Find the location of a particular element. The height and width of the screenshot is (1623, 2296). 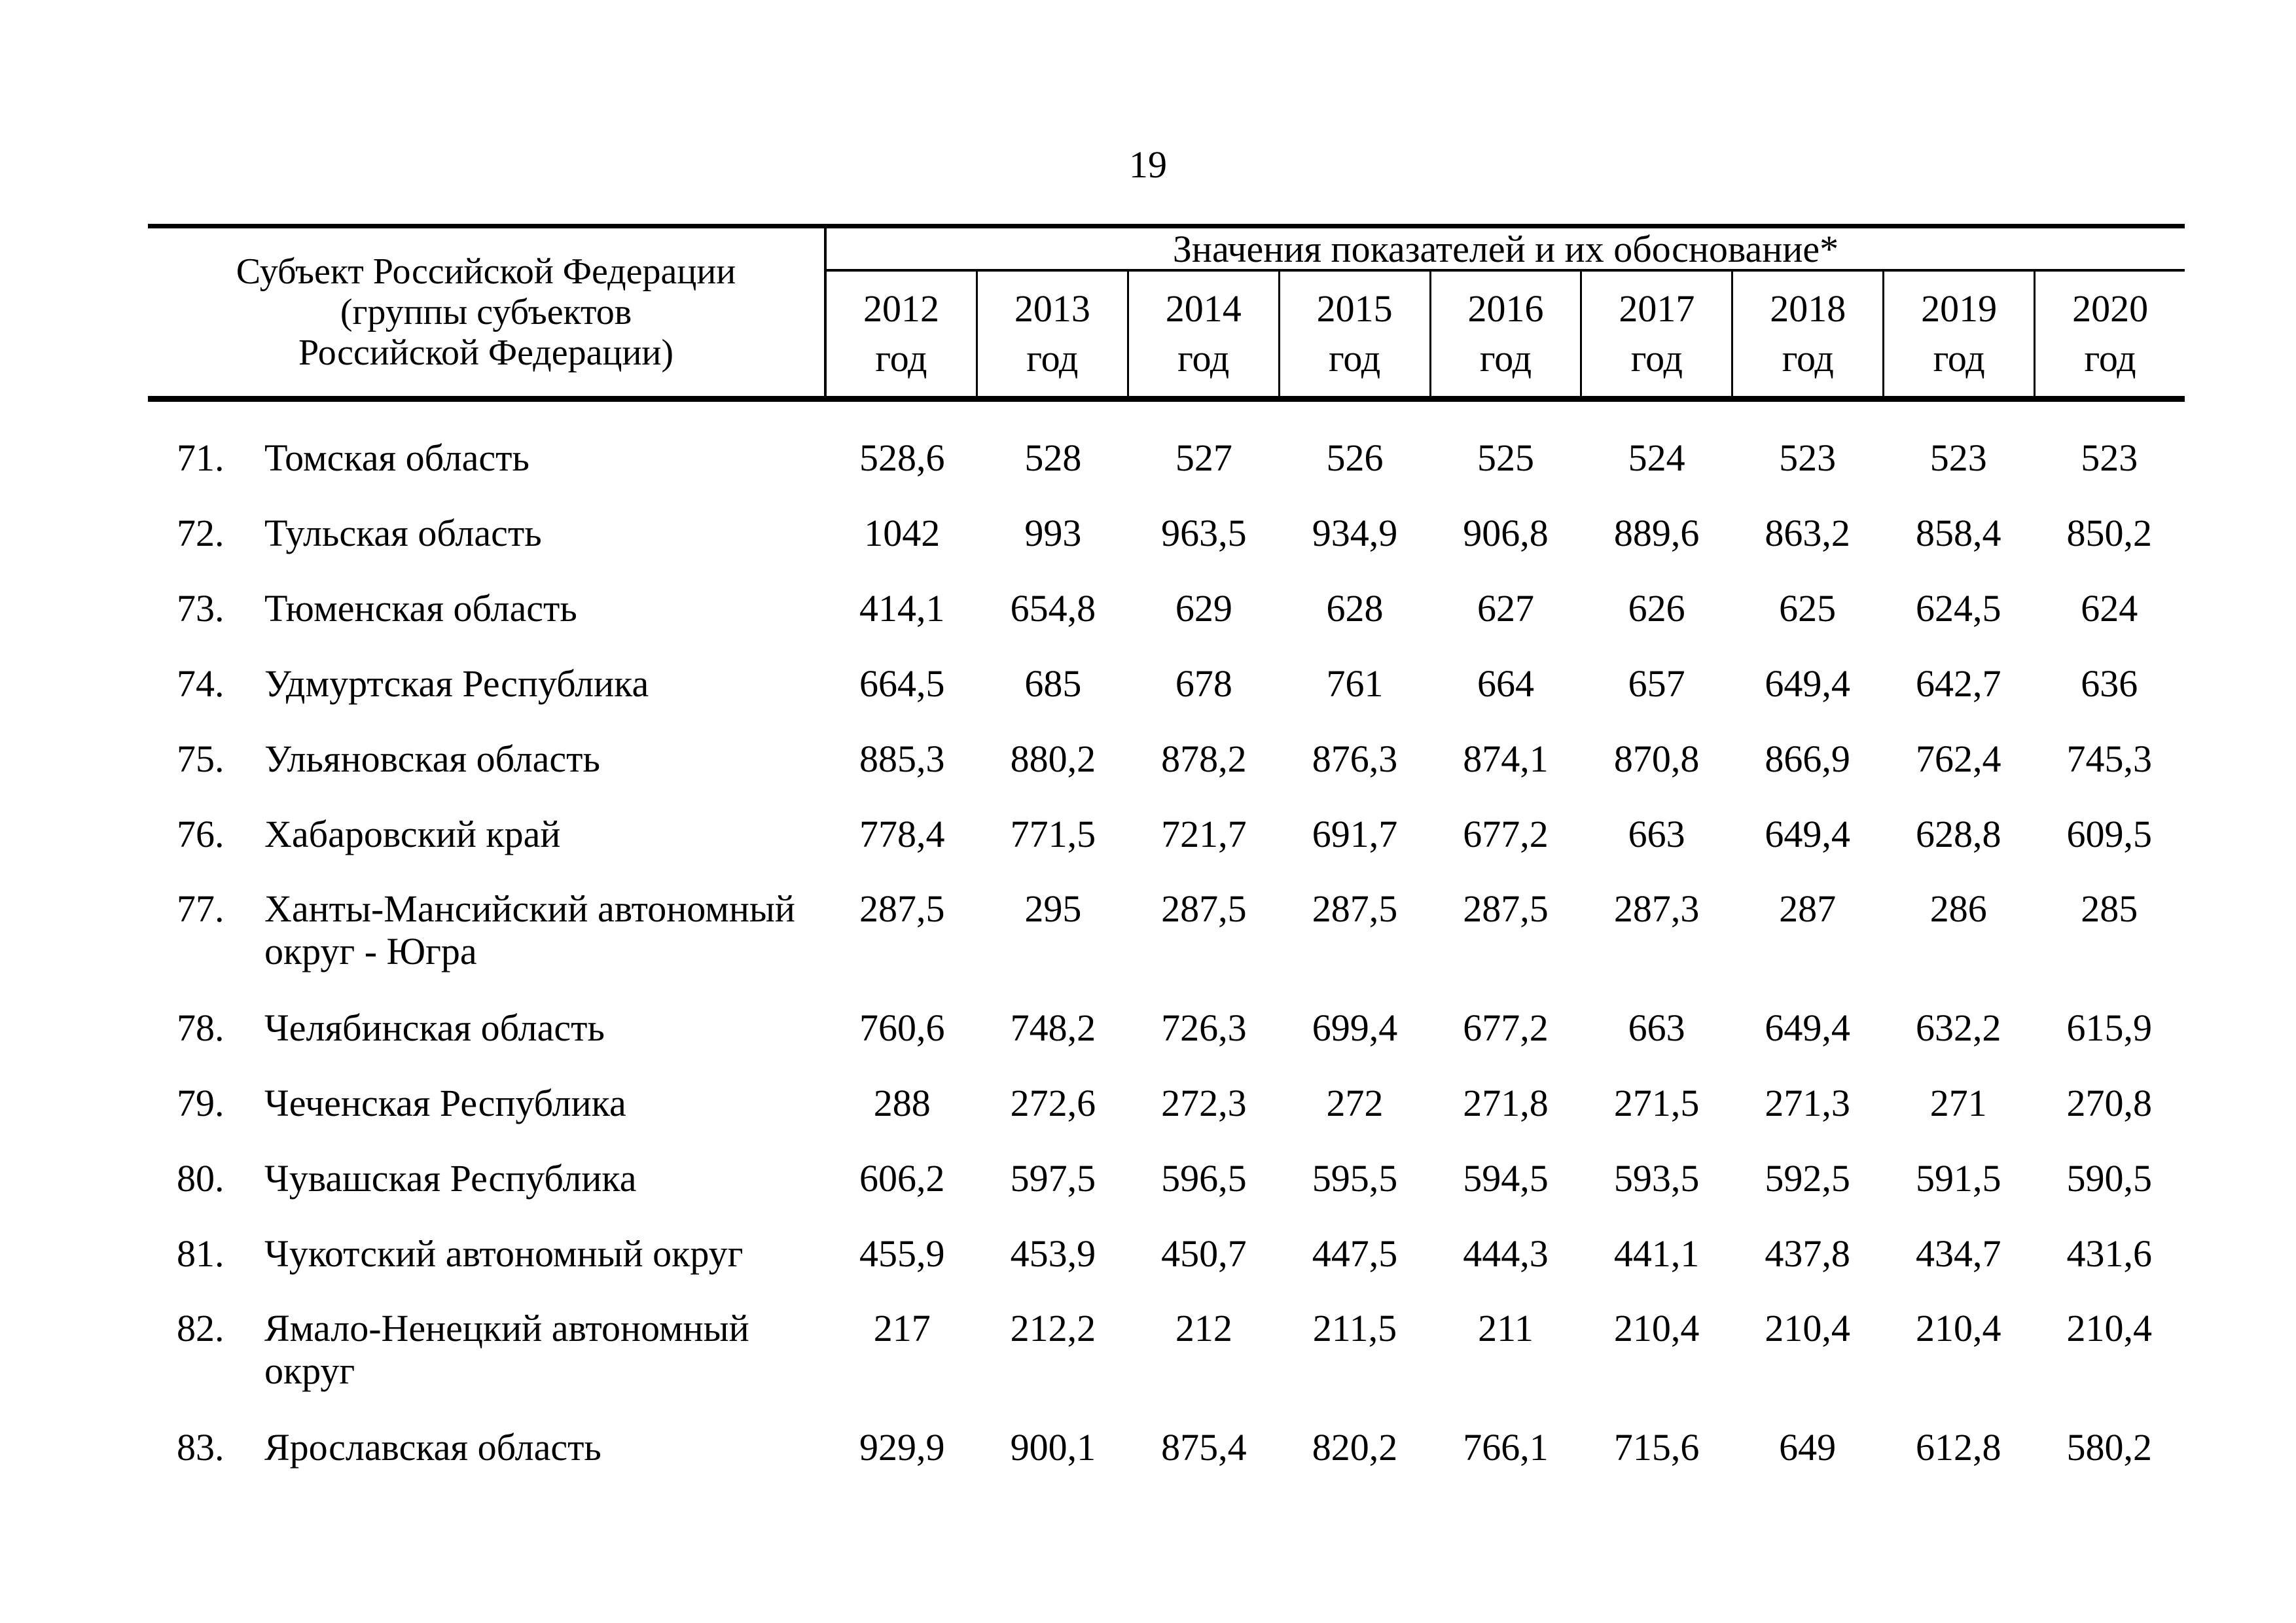

value-cell: 934,9 is located at coordinates (1355, 533).